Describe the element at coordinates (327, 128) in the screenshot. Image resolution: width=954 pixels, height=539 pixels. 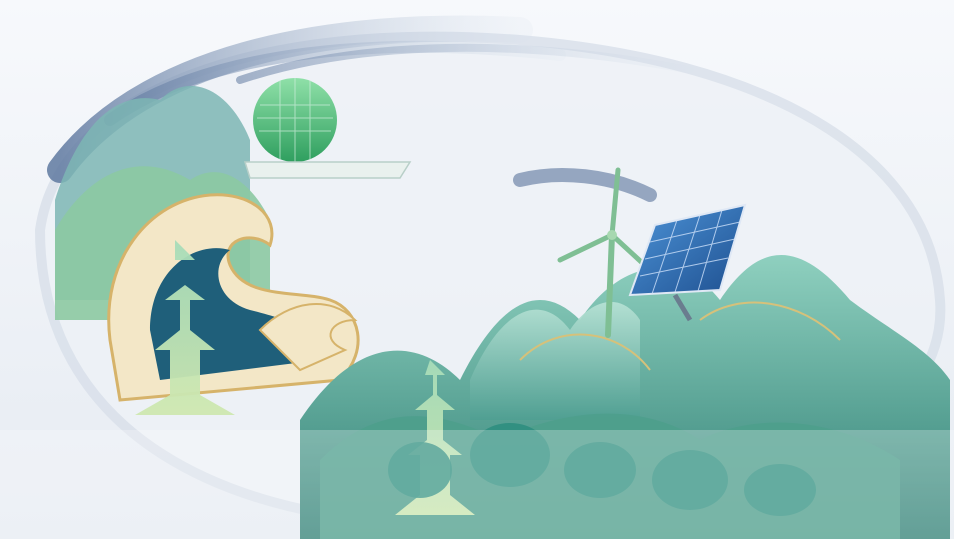
I see `domed-building` at that location.